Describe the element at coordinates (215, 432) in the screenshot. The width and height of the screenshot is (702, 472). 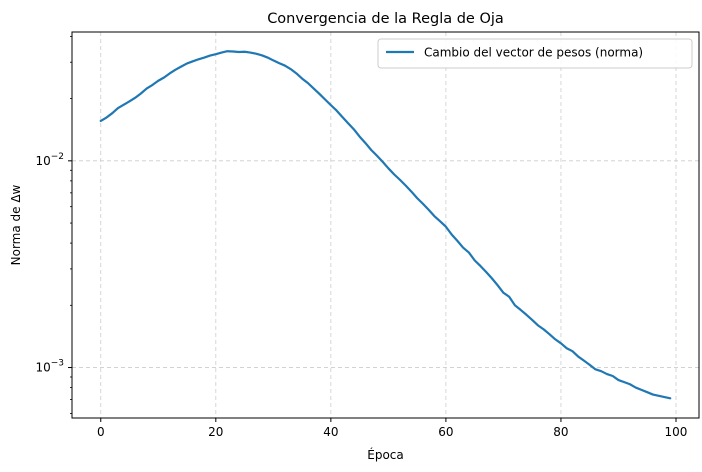
I see `x-tick-label: 20` at that location.